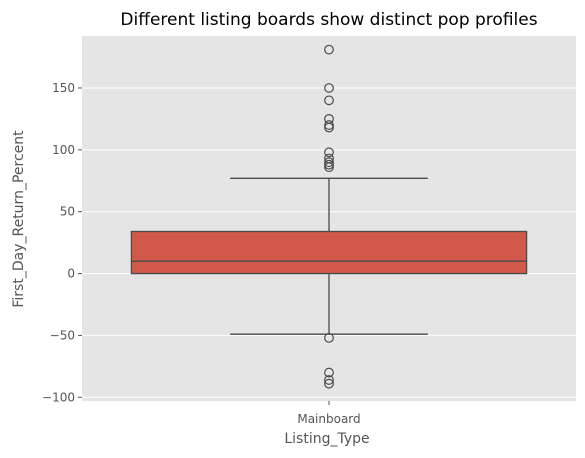  Describe the element at coordinates (328, 419) in the screenshot. I see `x-tick-label: Mainboard` at that location.